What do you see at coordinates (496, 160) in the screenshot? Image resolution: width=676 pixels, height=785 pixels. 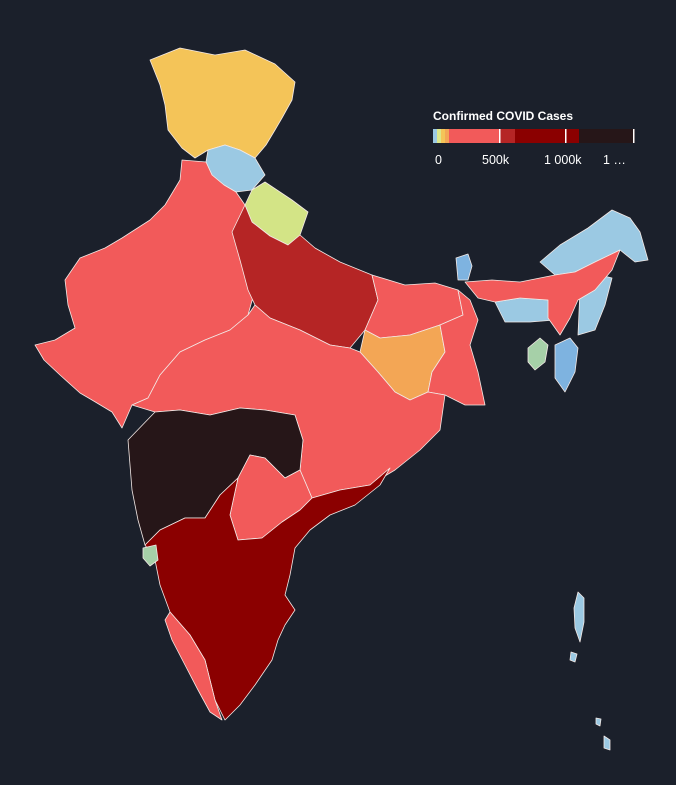 I see `legend-tick-500k: 500k` at bounding box center [496, 160].